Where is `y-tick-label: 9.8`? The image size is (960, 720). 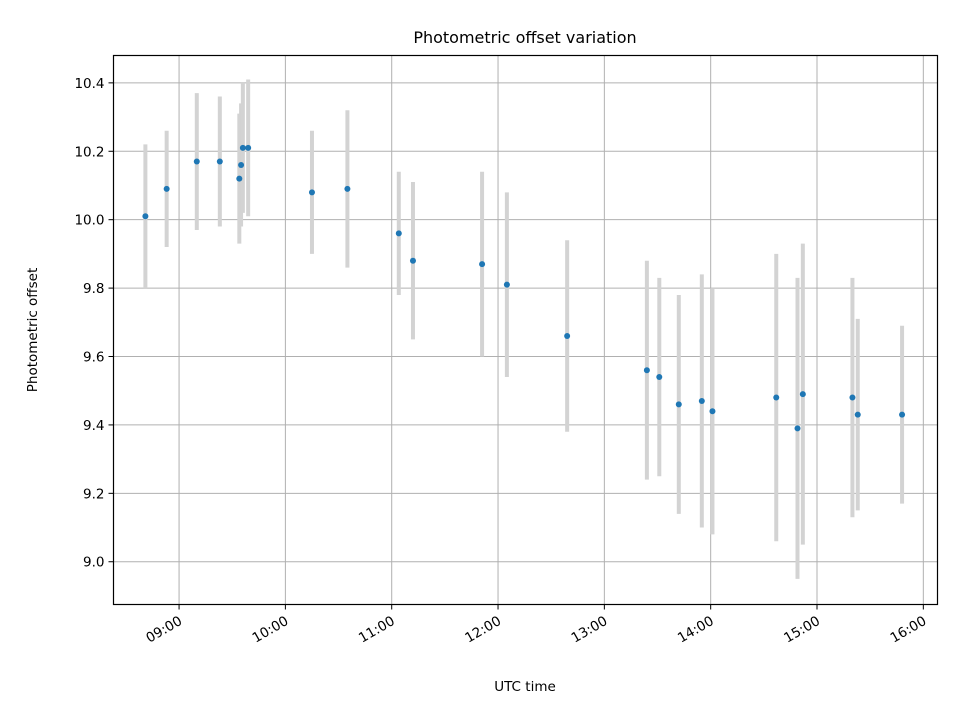
y-tick-label: 9.8 is located at coordinates (93, 289).